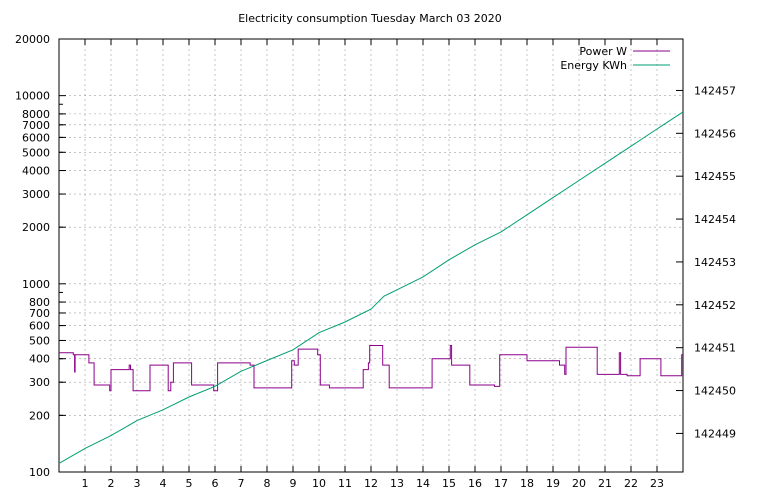 Image resolution: width=768 pixels, height=500 pixels. What do you see at coordinates (715, 348) in the screenshot?
I see `y2-tick-label: 142451` at bounding box center [715, 348].